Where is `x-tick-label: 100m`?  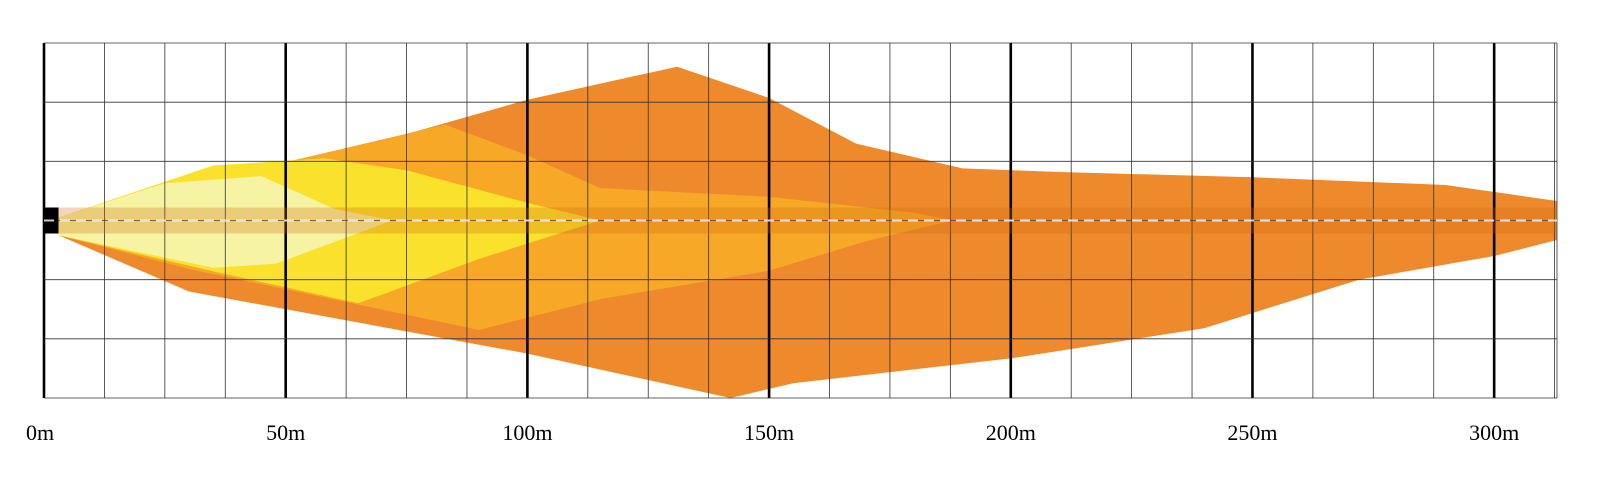
x-tick-label: 100m is located at coordinates (527, 432).